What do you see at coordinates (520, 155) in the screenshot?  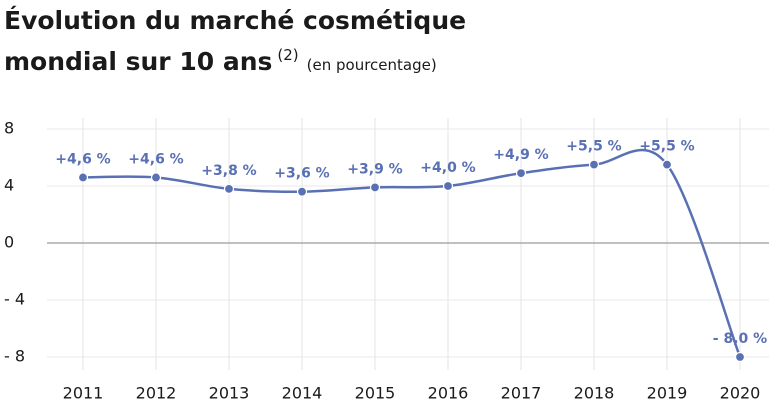 I see `data-label: +4,9 %` at bounding box center [520, 155].